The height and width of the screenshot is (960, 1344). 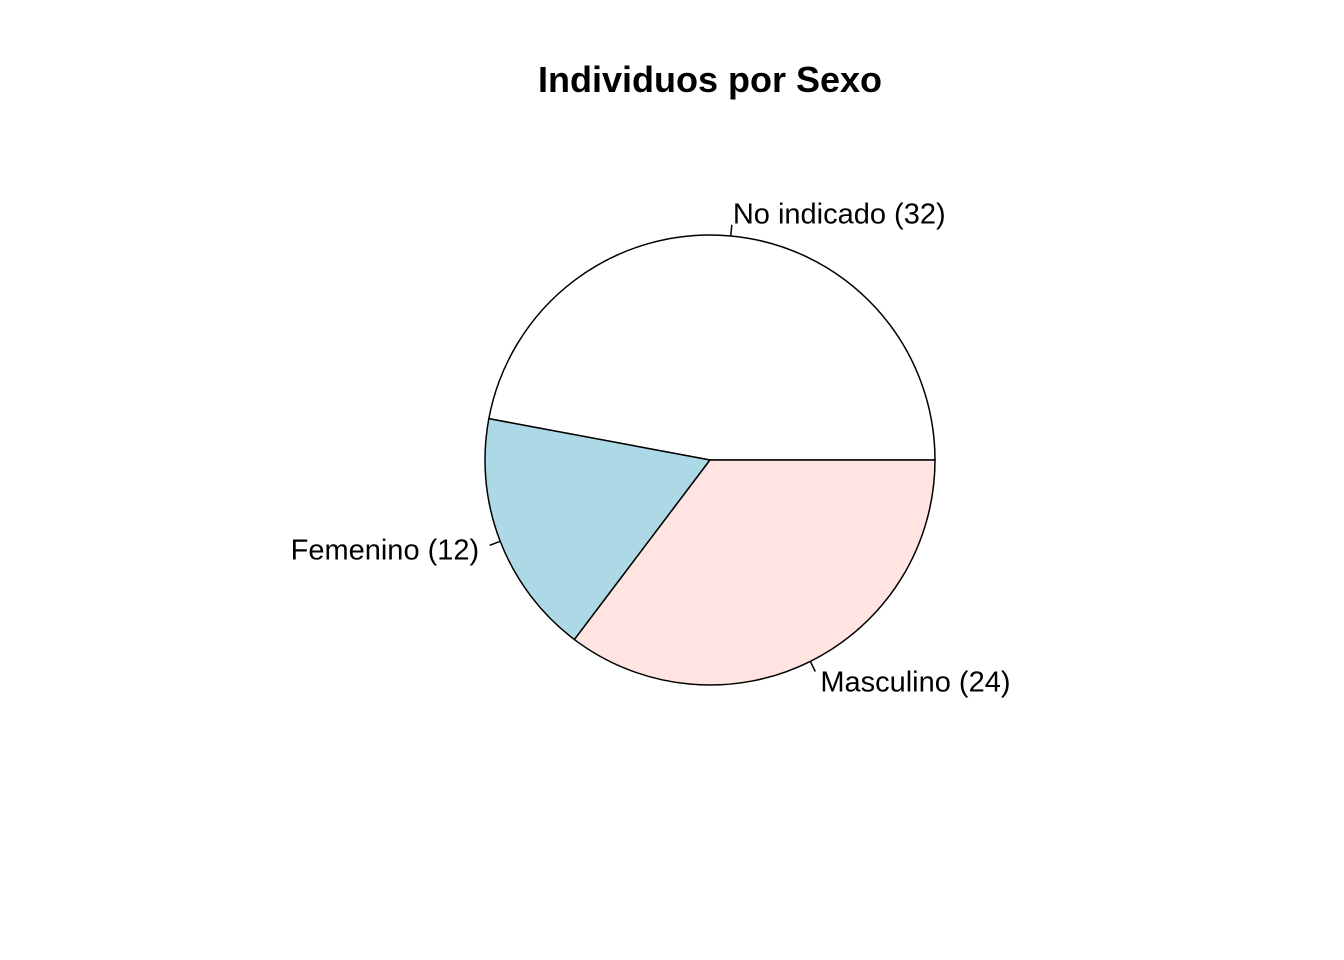 What do you see at coordinates (915, 683) in the screenshot?
I see `pie-slice-label: Masculino (24)` at bounding box center [915, 683].